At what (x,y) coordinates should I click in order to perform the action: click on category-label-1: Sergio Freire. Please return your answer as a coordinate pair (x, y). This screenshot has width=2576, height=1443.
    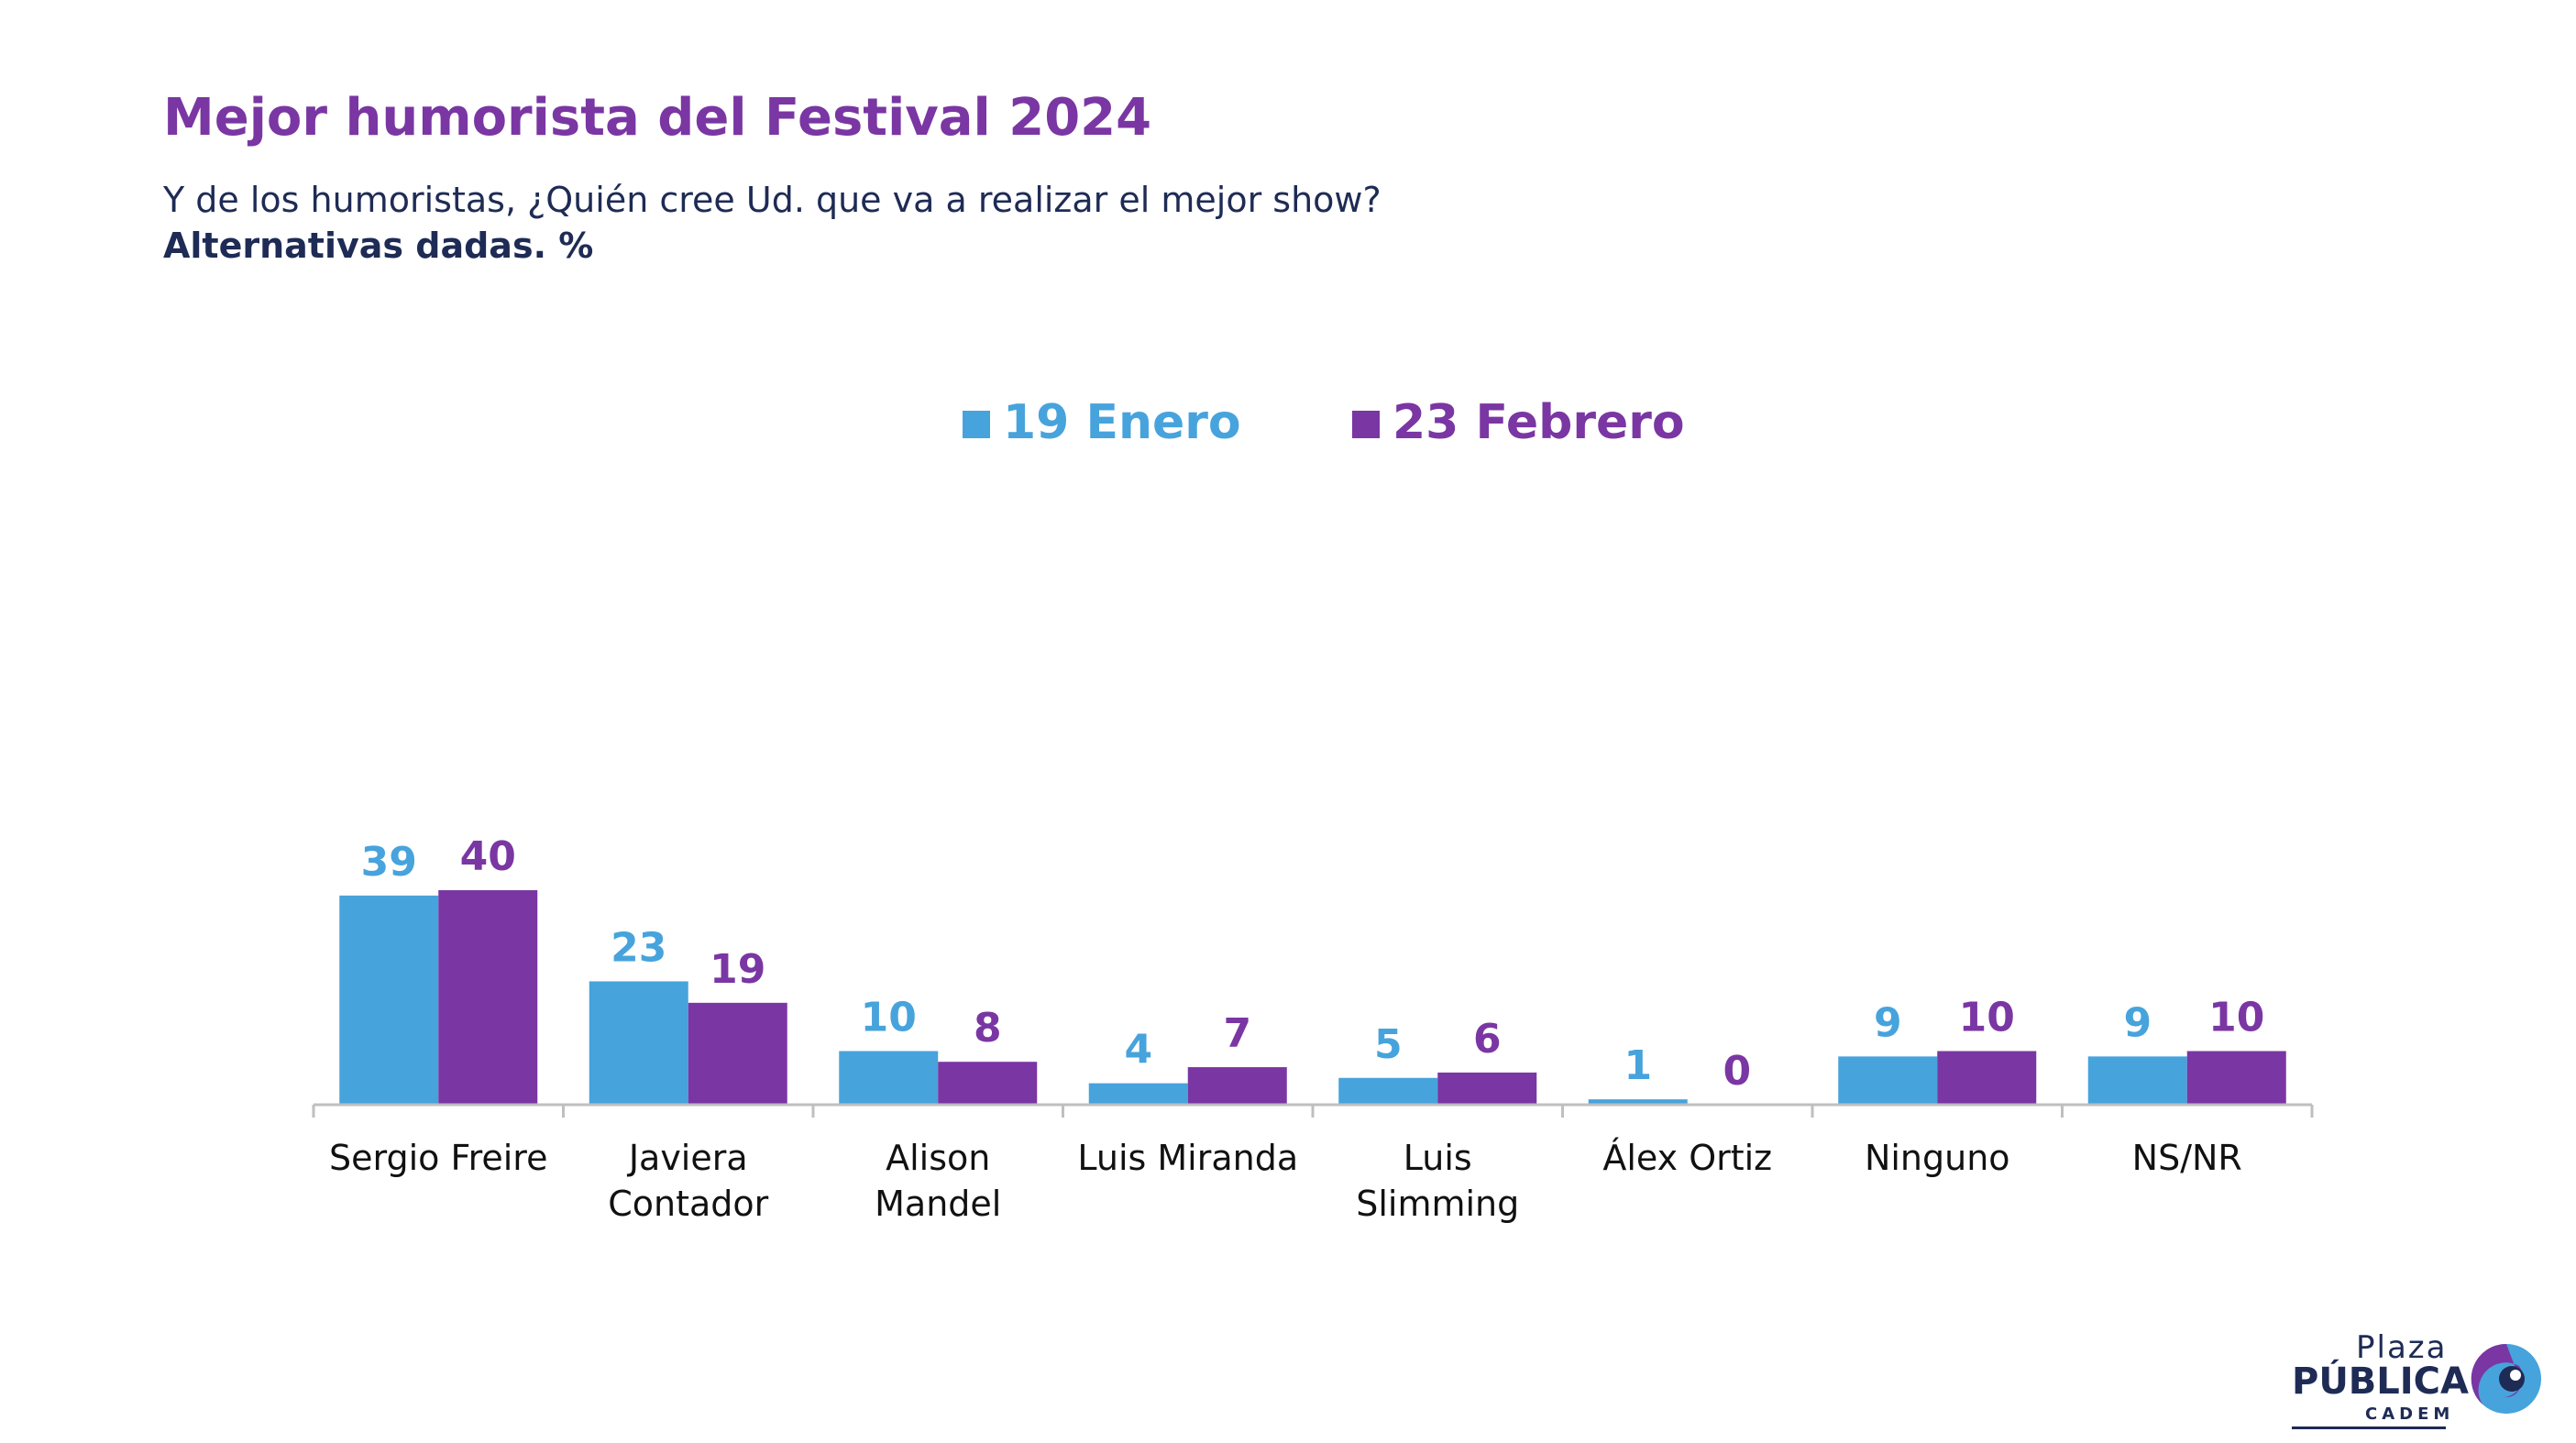
    Looking at the image, I should click on (438, 1158).